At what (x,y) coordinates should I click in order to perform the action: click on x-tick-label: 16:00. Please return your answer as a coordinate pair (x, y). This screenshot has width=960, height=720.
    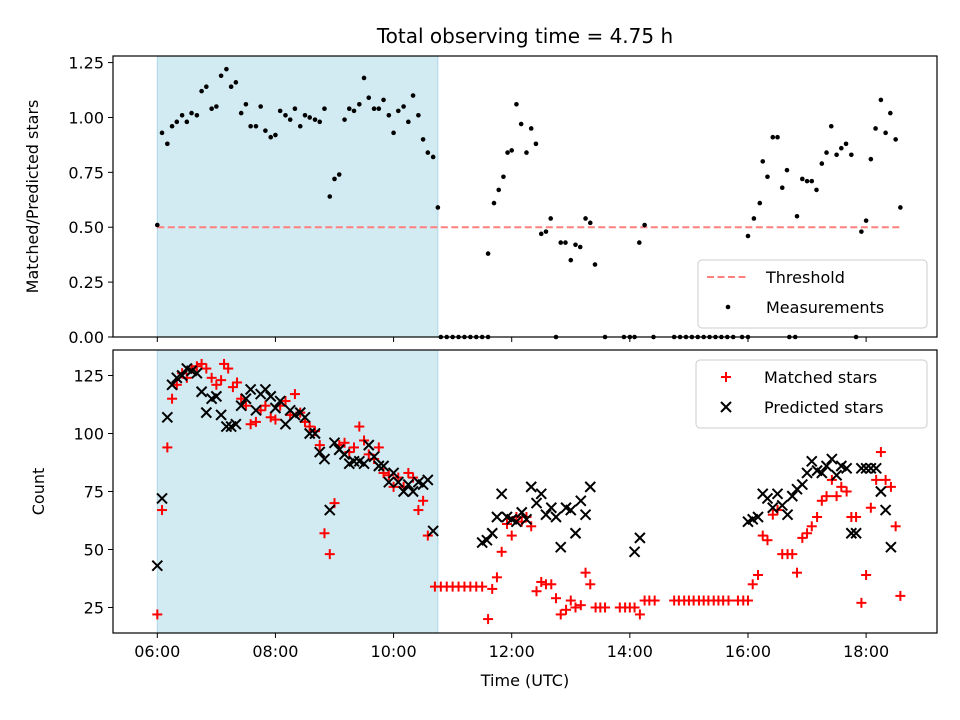
    Looking at the image, I should click on (748, 651).